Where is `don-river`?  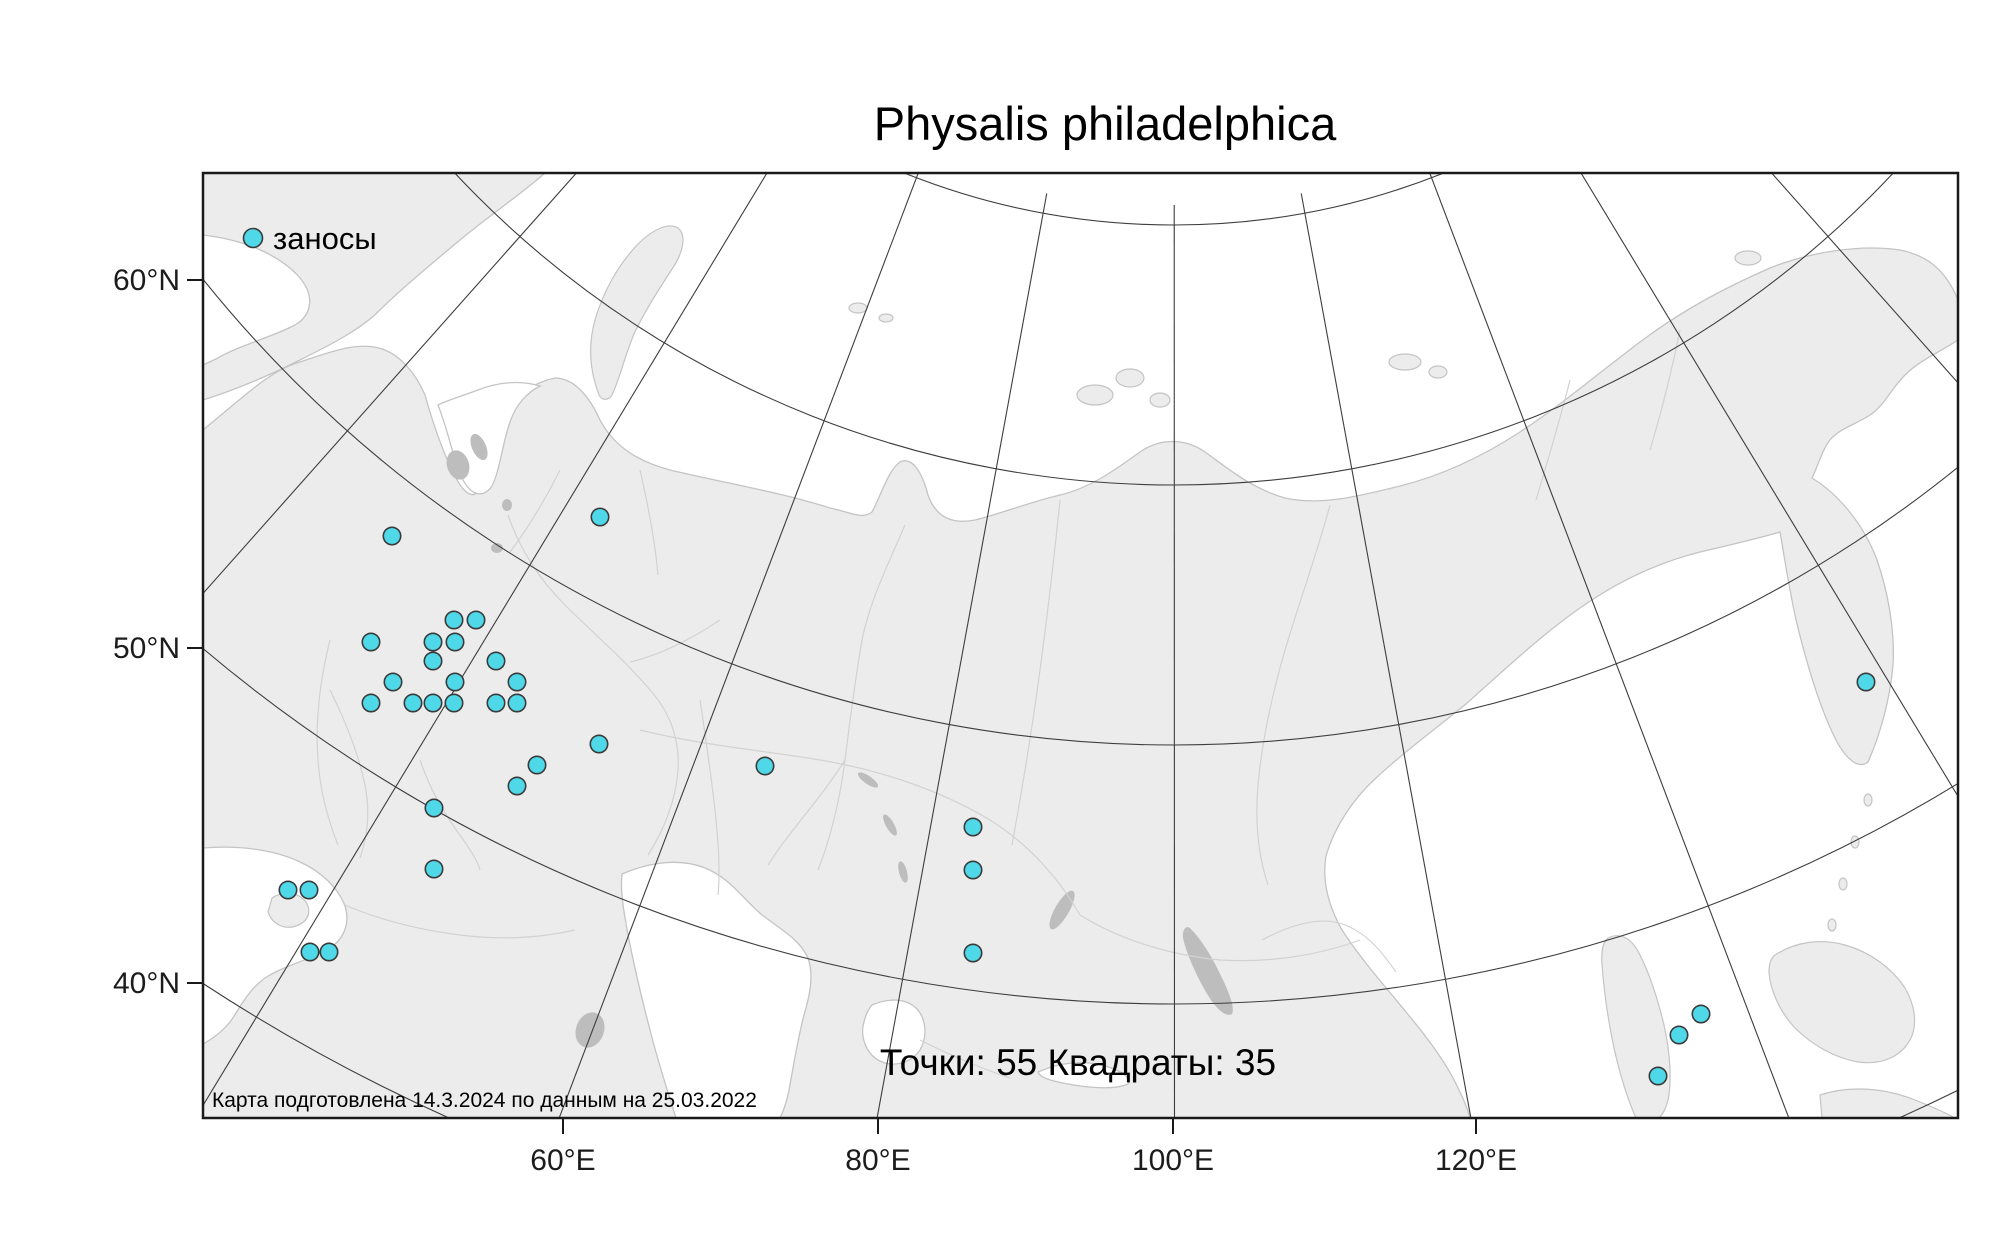 don-river is located at coordinates (450, 815).